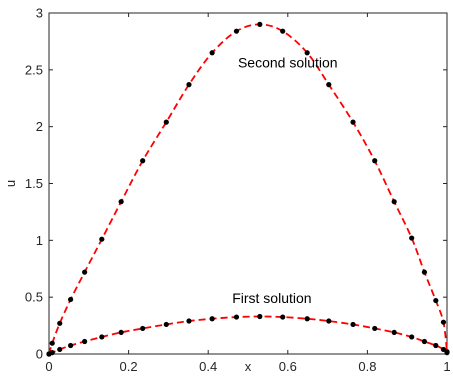 The image size is (453, 381). Describe the element at coordinates (10, 183) in the screenshot. I see `y-axis-label: u` at that location.